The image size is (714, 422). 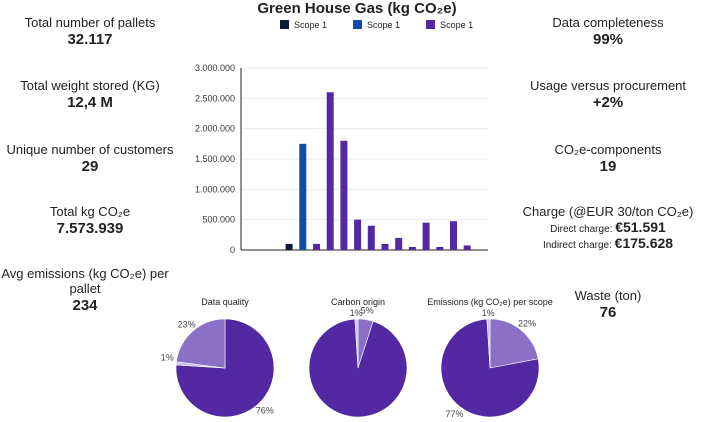 What do you see at coordinates (90, 39) in the screenshot?
I see `kpi-value: 32.117` at bounding box center [90, 39].